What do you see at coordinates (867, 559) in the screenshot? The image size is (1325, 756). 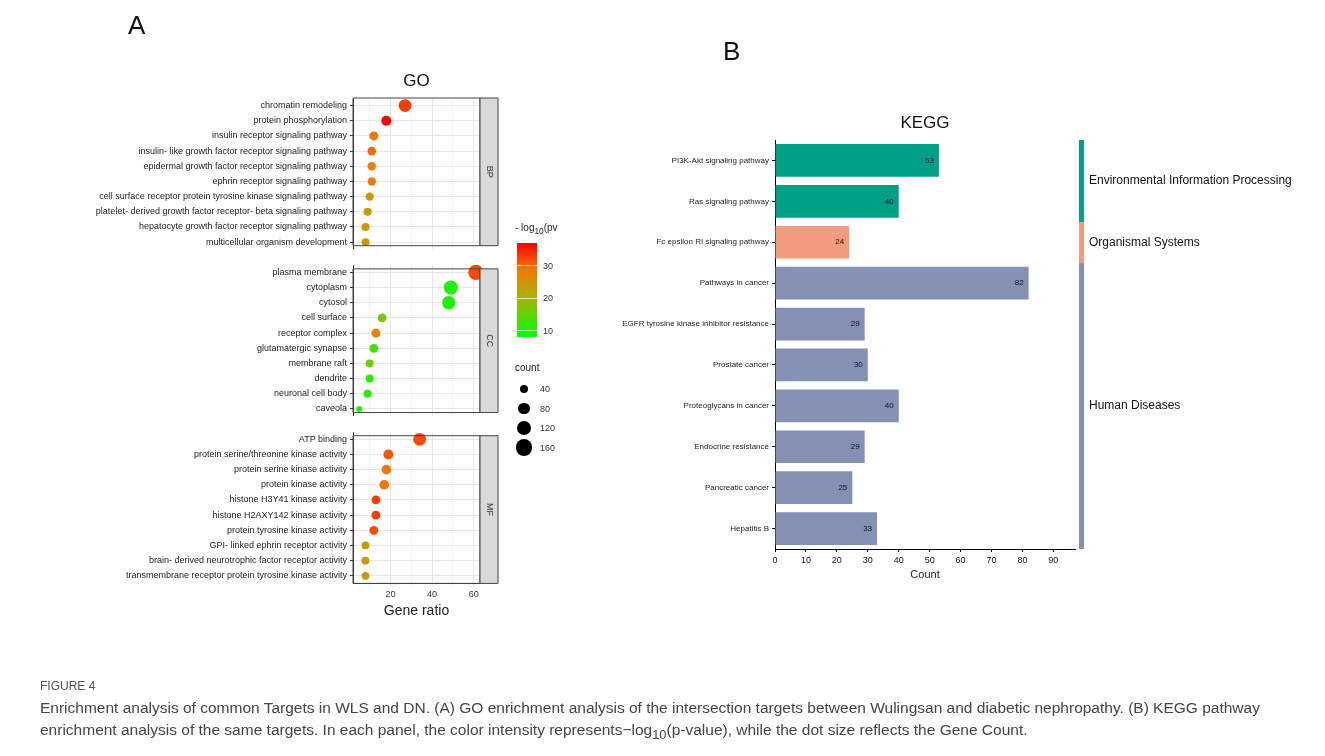 I see `x-tick-label: 30` at bounding box center [867, 559].